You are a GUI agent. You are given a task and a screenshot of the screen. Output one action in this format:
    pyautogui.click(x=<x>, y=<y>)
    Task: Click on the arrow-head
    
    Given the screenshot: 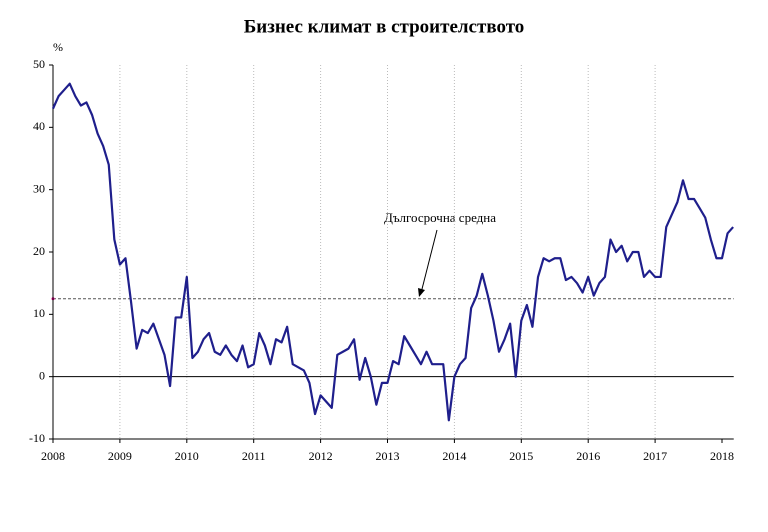 What is the action you would take?
    pyautogui.click(x=421, y=292)
    